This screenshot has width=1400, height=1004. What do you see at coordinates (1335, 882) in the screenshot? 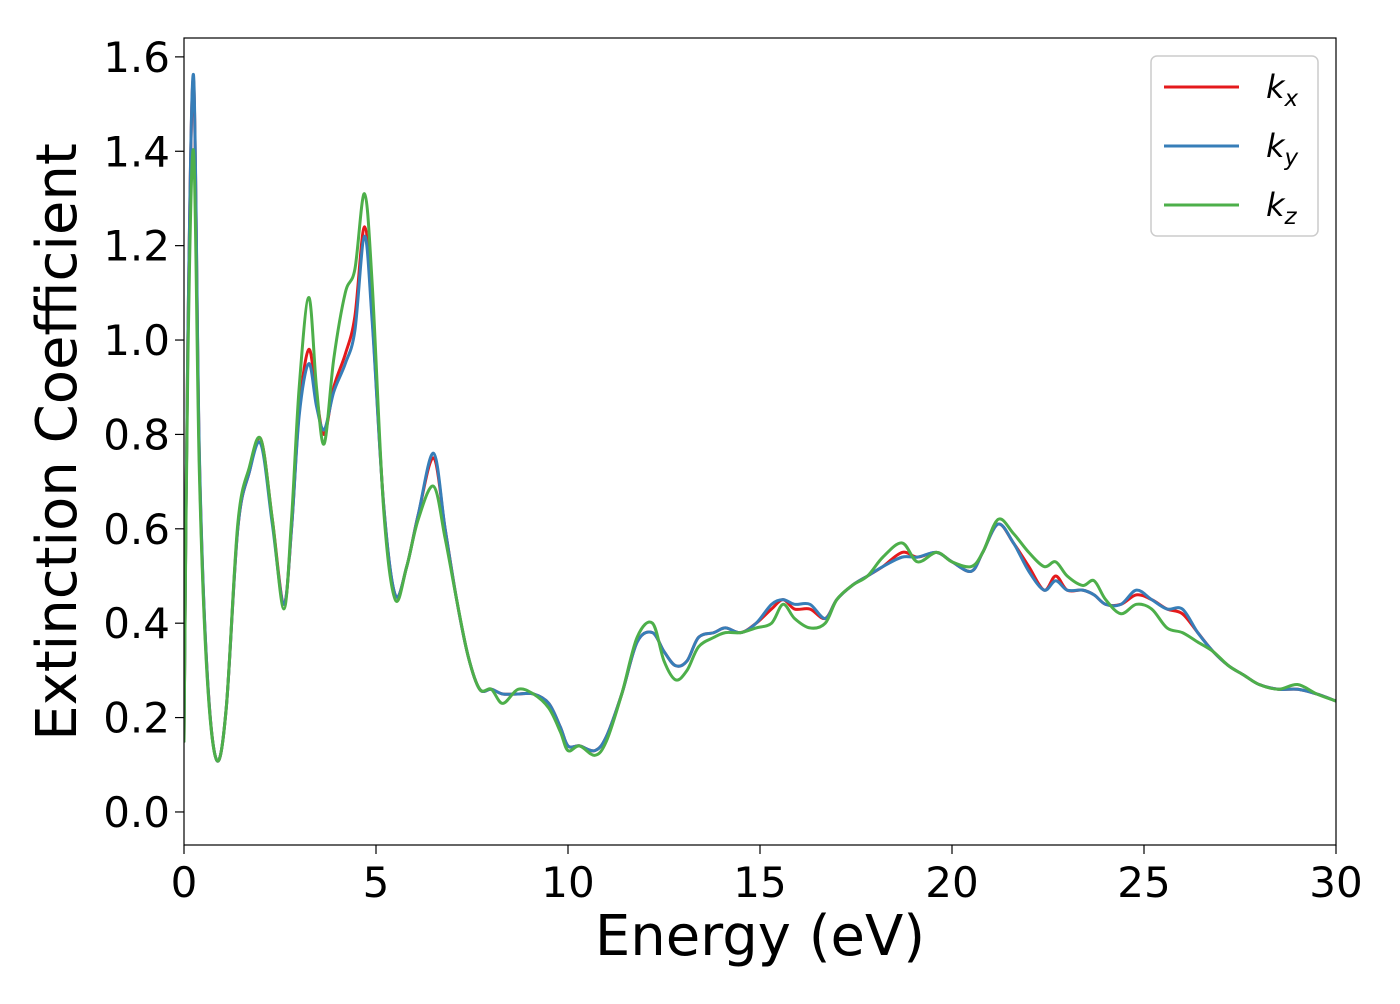
I see `x-tick-label: 30` at bounding box center [1335, 882].